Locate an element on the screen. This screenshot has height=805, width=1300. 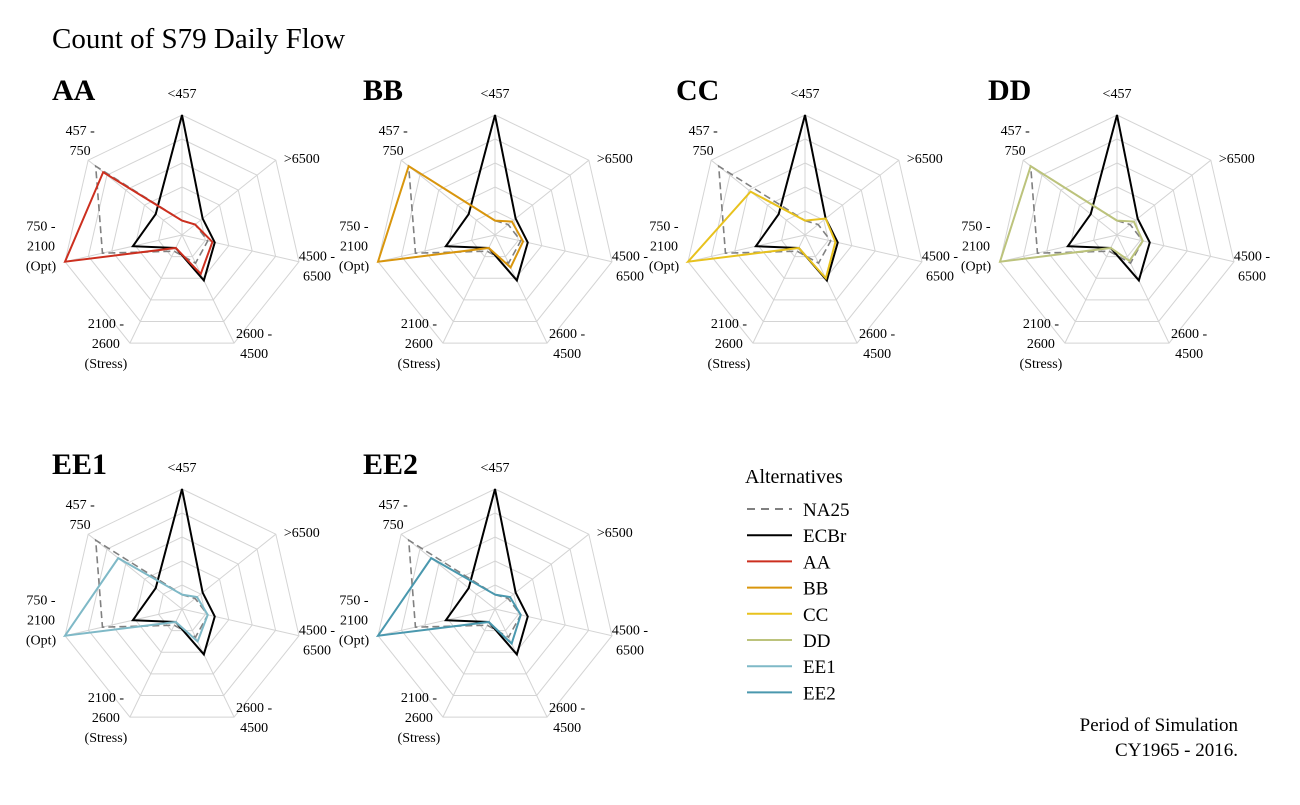
legend-item-dd: DD is located at coordinates (788, 641).